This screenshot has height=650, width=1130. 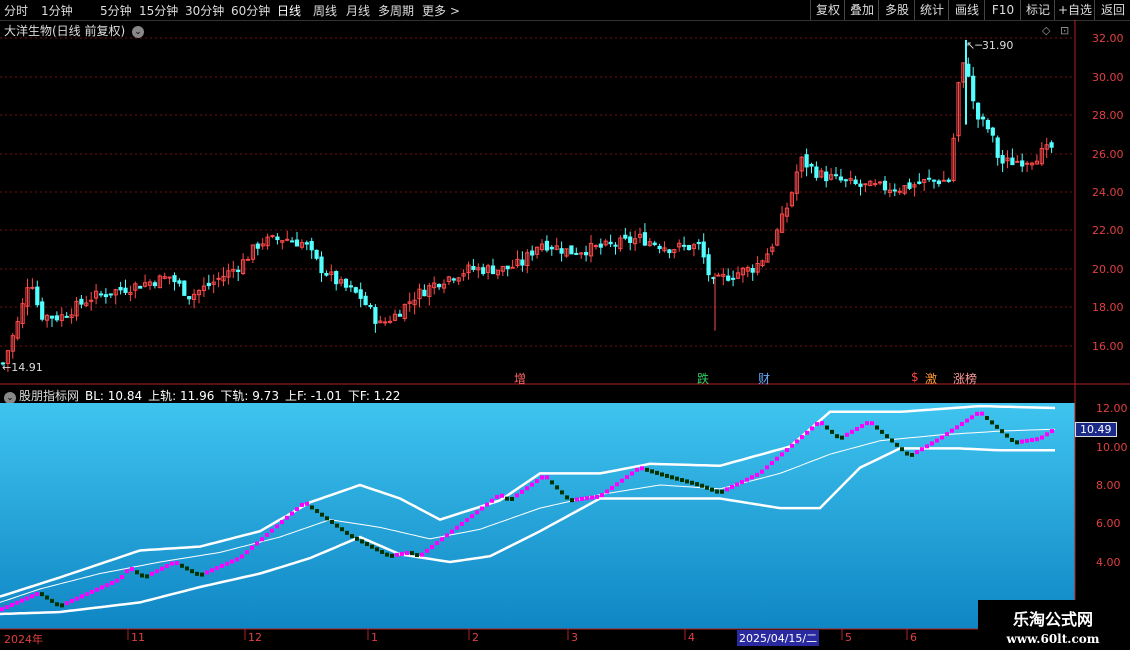 I want to click on draw-line-button: 画线, so click(x=966, y=10).